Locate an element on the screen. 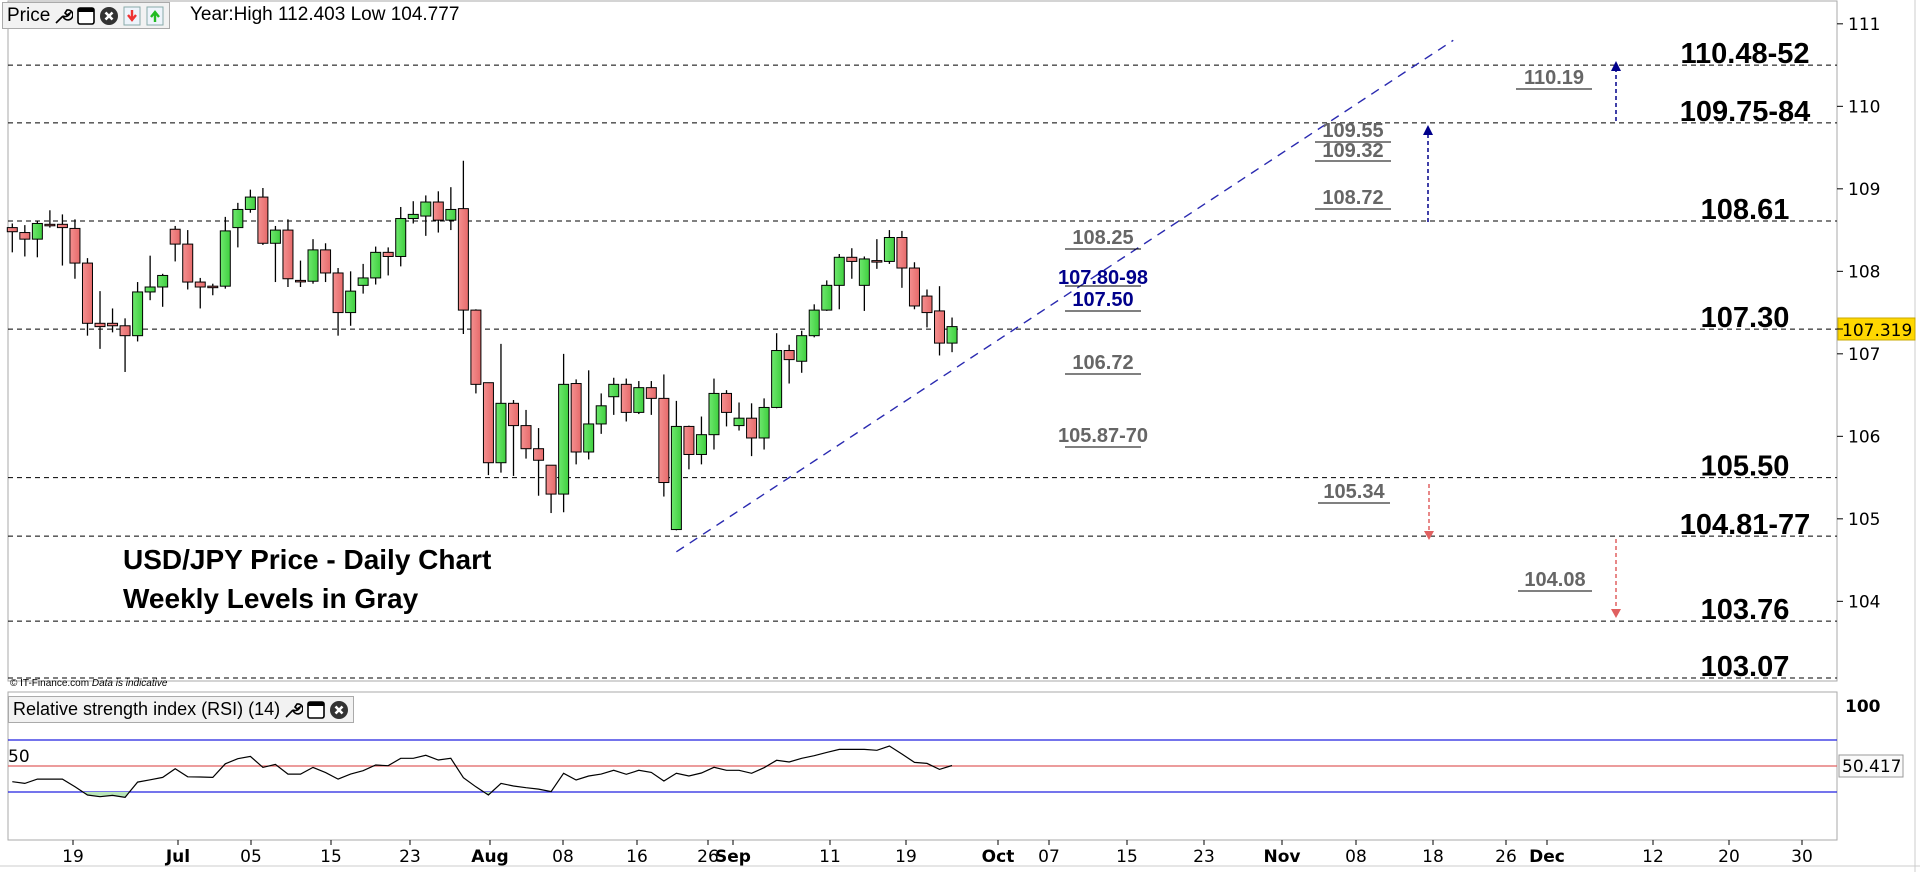  time-tick-label: 16 is located at coordinates (637, 857).